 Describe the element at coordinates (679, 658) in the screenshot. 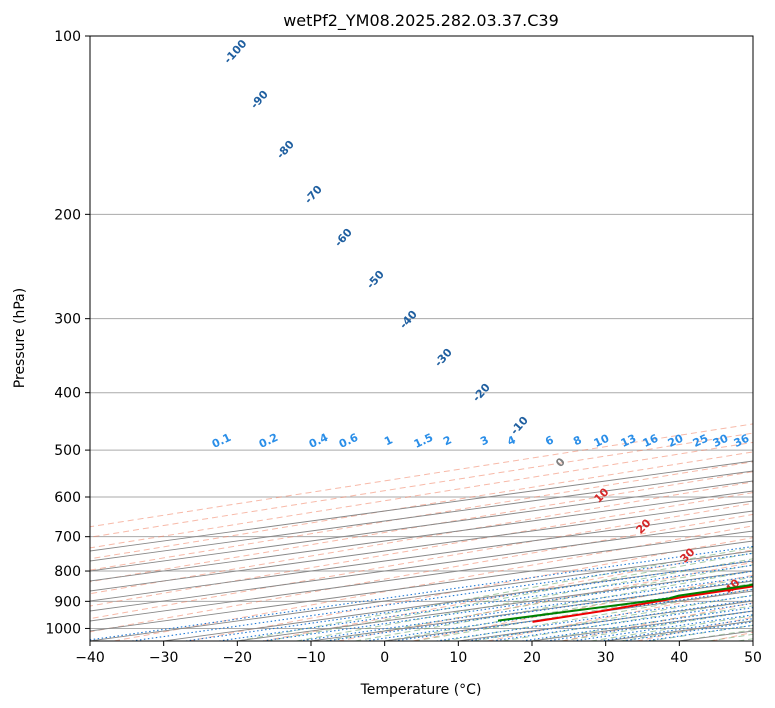

I see `x-tick-label: 40` at that location.